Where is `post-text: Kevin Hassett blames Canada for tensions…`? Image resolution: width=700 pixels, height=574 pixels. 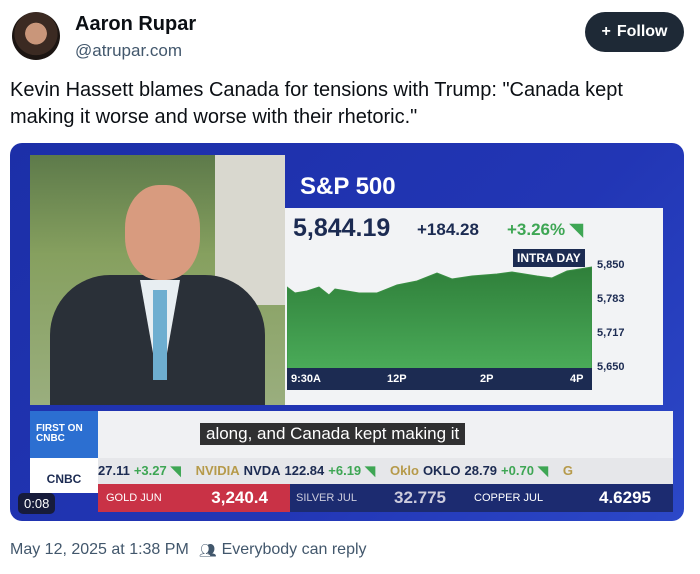
post-text: Kevin Hassett blames Canada for tensions… is located at coordinates (316, 103).